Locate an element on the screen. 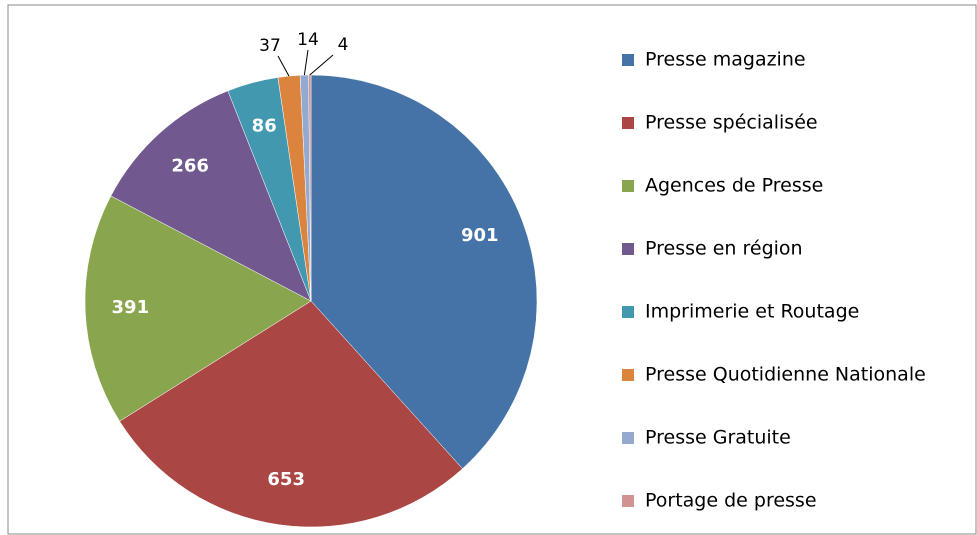 The height and width of the screenshot is (535, 977). legend-label: Presse Quotidienne Nationale is located at coordinates (785, 375).